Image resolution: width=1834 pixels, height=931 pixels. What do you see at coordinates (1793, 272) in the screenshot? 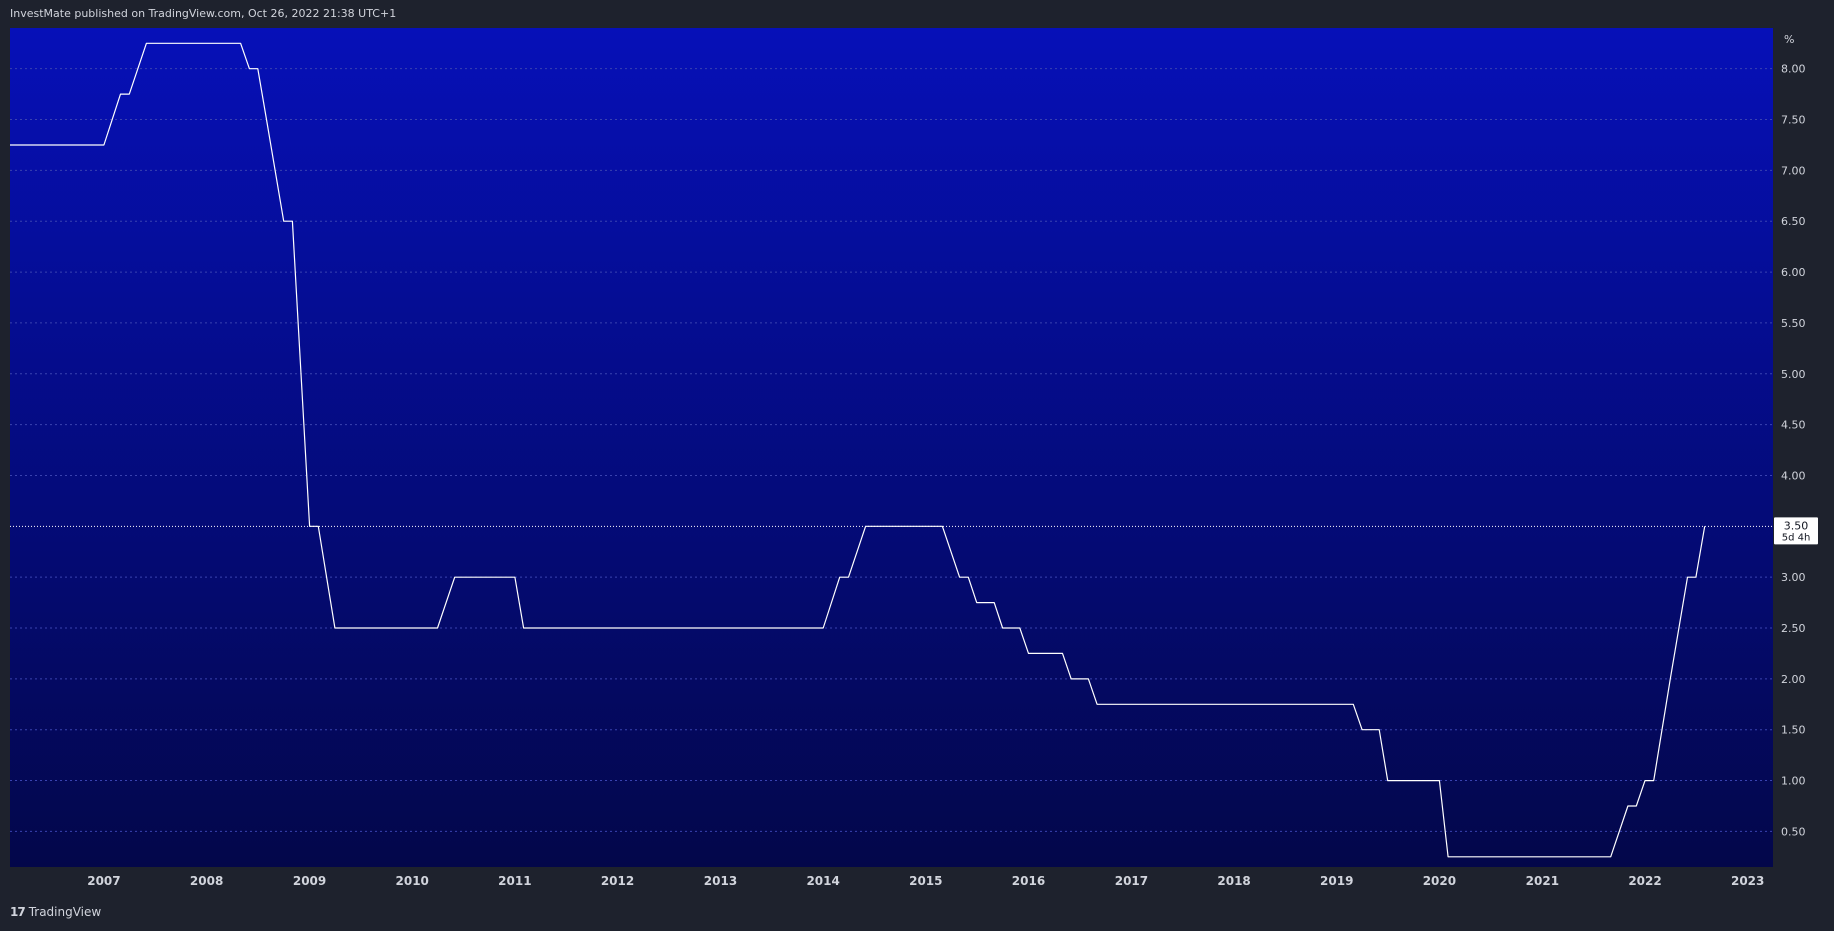
I see `y-tick-label: 6.00` at bounding box center [1793, 272].